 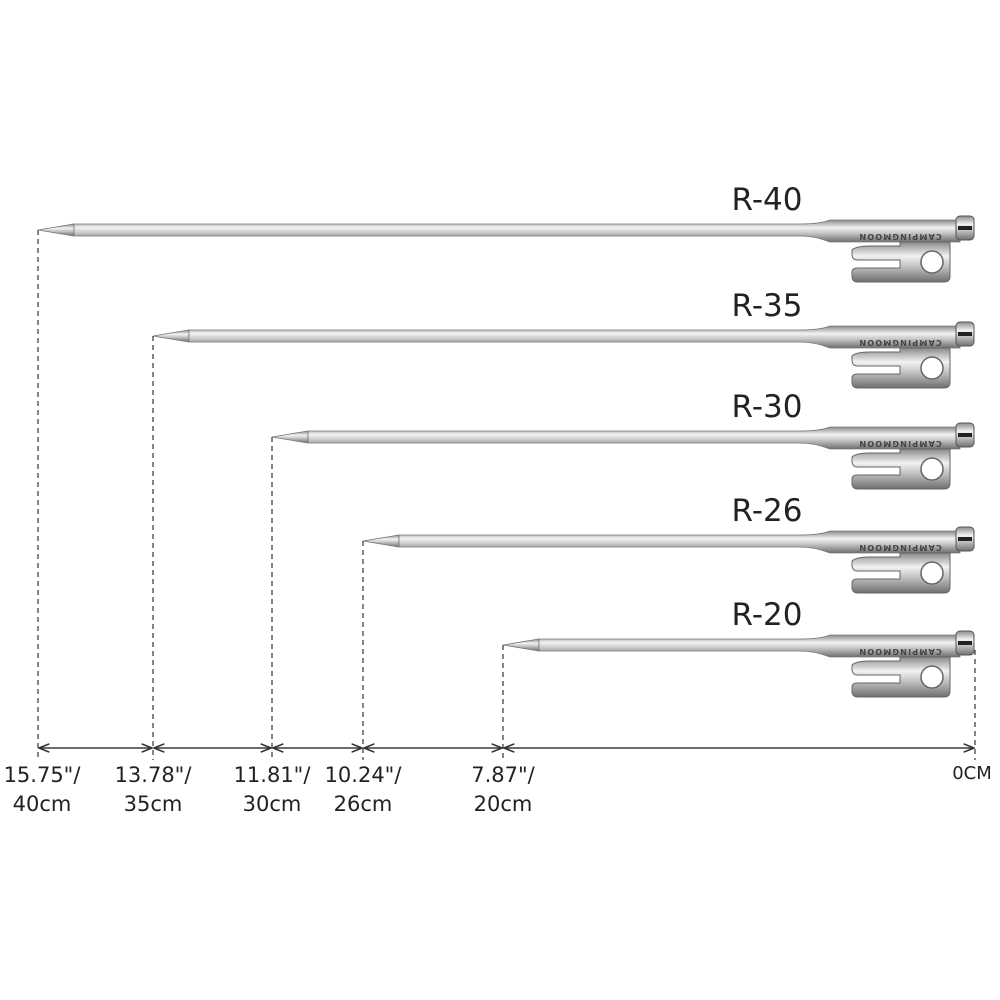 What do you see at coordinates (503, 804) in the screenshot?
I see `length-cm: 20cm` at bounding box center [503, 804].